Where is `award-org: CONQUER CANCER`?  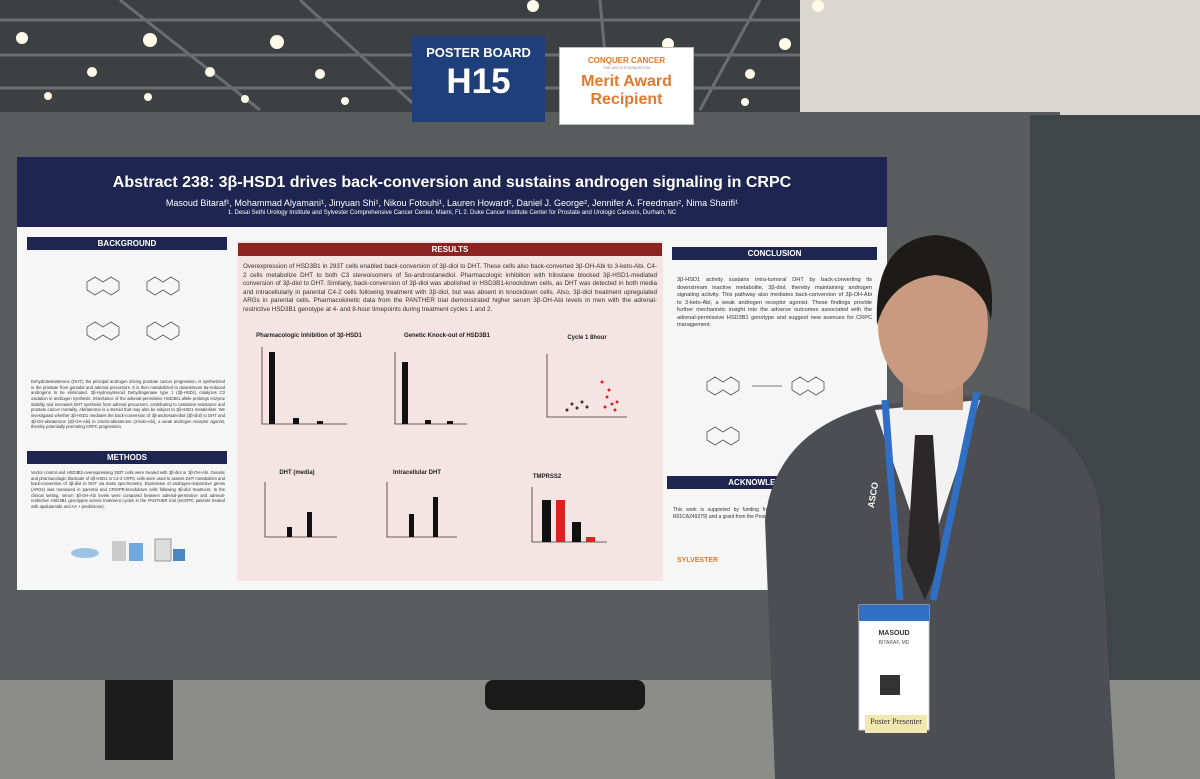 award-org: CONQUER CANCER is located at coordinates (626, 60).